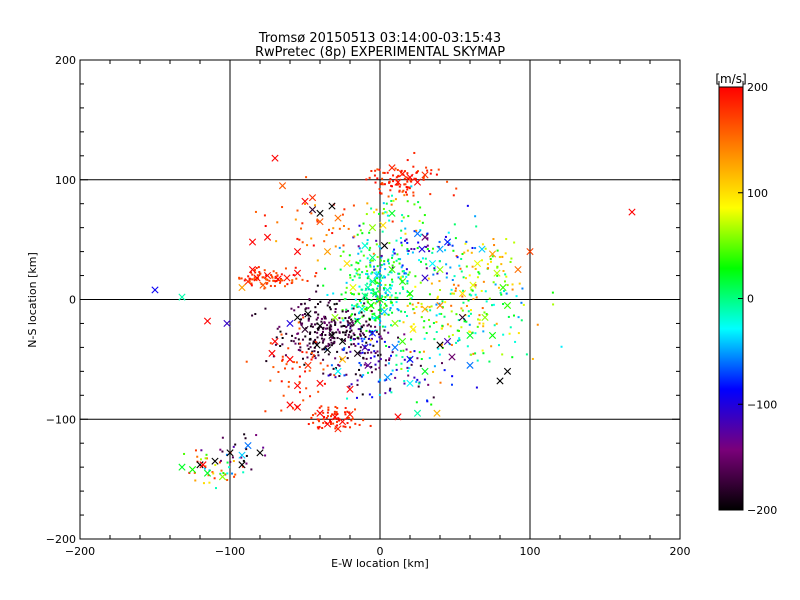 The image size is (800, 600). I want to click on colorbar-tick-label: 0, so click(750, 299).